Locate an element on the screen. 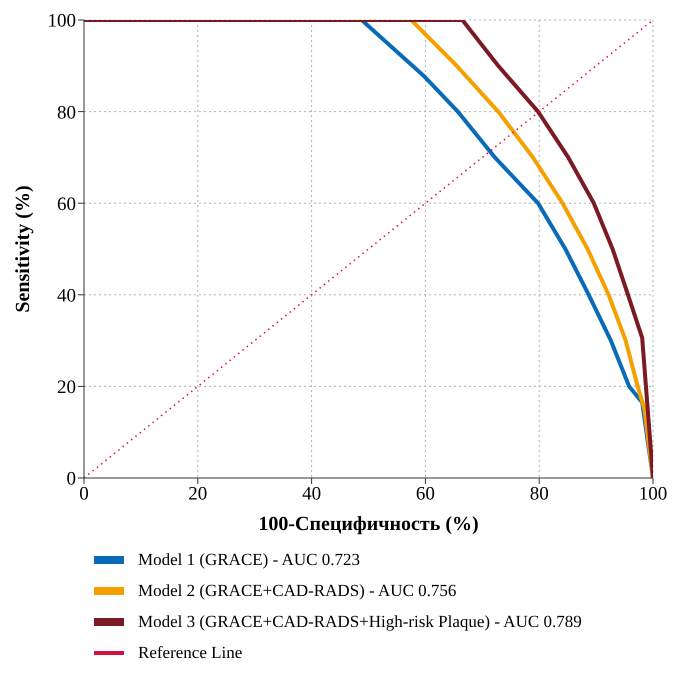 The width and height of the screenshot is (677, 675). y-tick-label: 40 is located at coordinates (66, 296).